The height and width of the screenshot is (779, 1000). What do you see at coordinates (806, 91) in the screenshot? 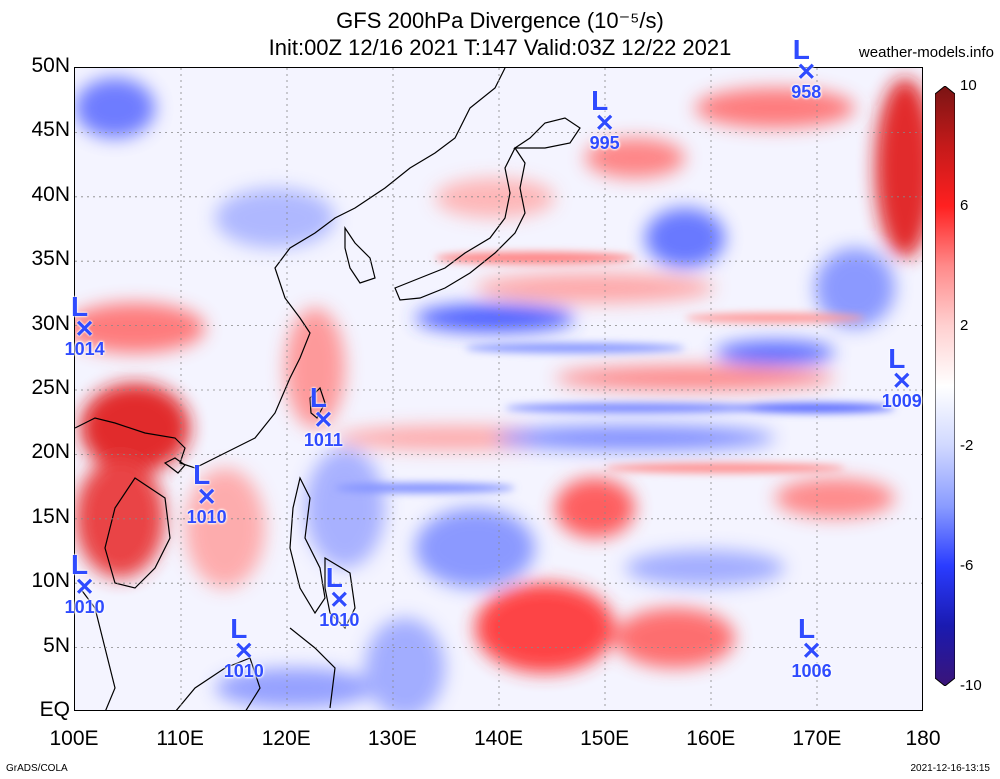
I see `low-pressure-value: 958` at bounding box center [806, 91].